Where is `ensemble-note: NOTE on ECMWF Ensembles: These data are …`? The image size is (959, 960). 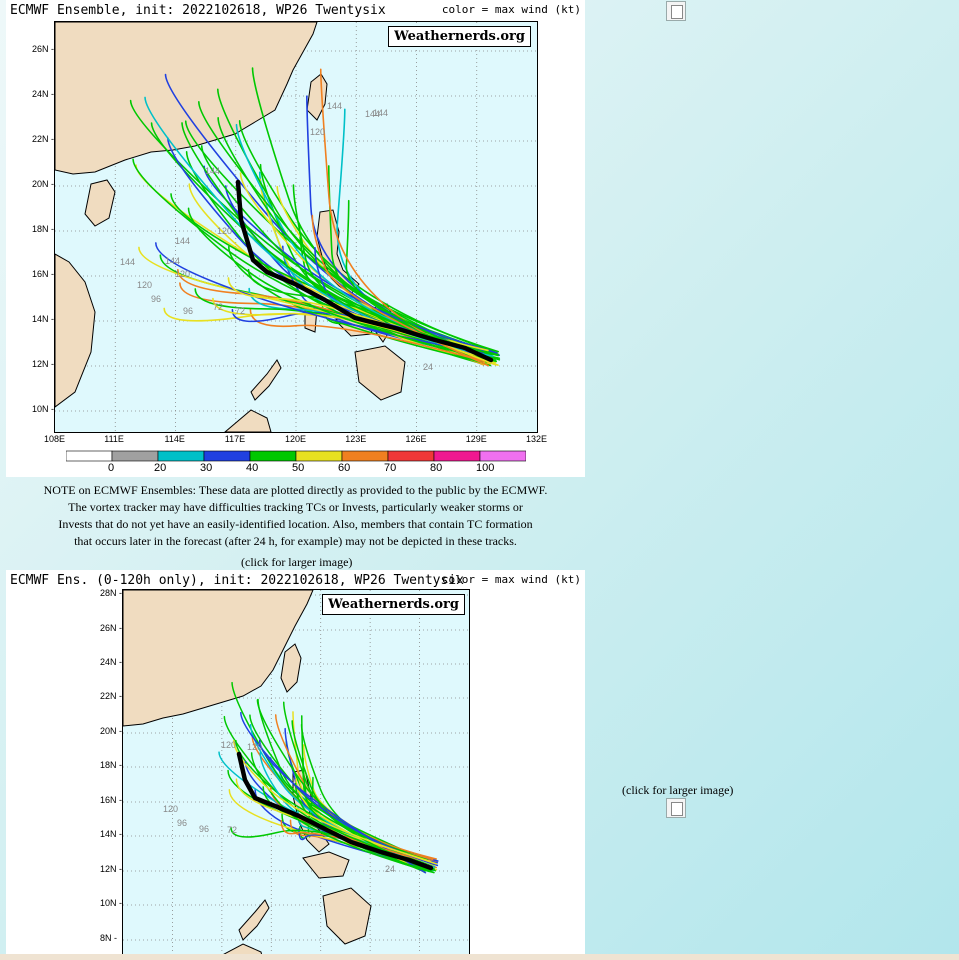
ensemble-note: NOTE on ECMWF Ensembles: These data are … is located at coordinates (295, 516).